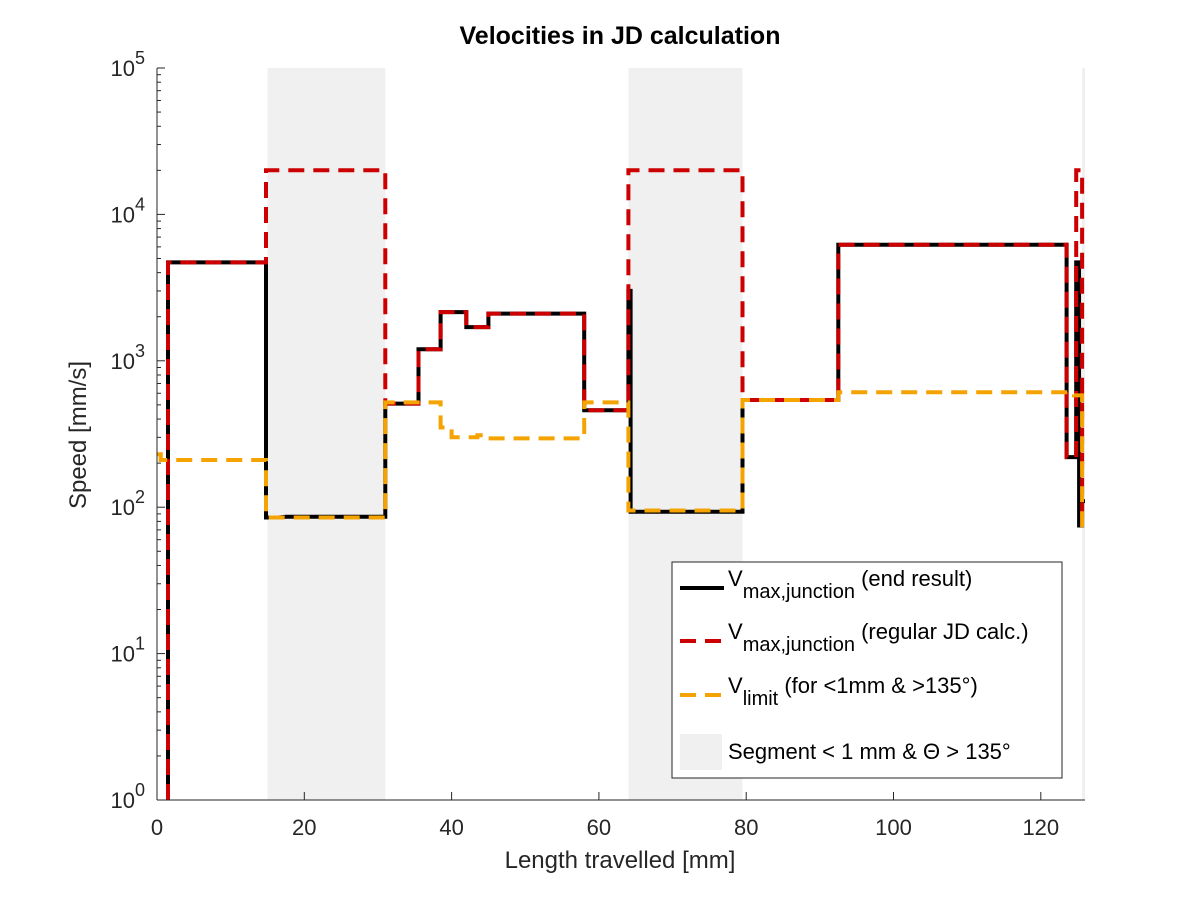  What do you see at coordinates (620, 860) in the screenshot?
I see `x-axis-label: Length travelled [mm]` at bounding box center [620, 860].